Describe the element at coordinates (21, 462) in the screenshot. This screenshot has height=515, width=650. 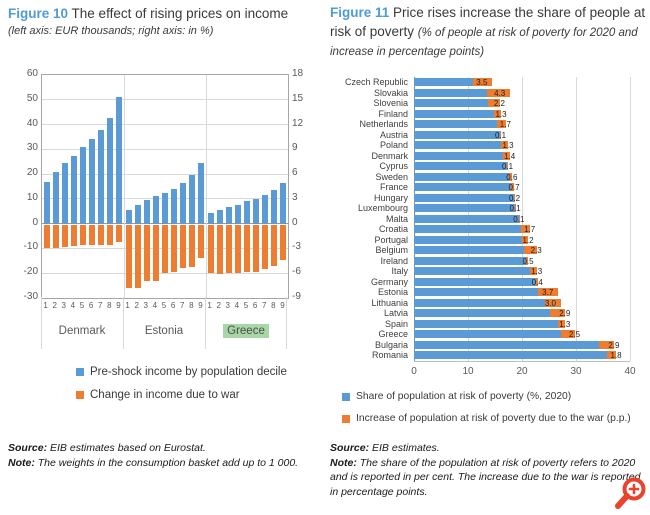
I see `note-label: Note:` at that location.